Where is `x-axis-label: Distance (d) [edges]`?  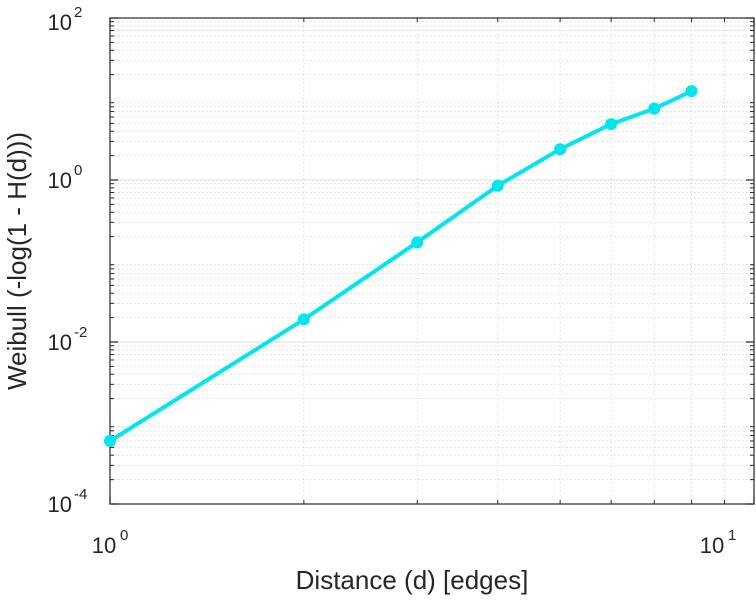 x-axis-label: Distance (d) [edges] is located at coordinates (412, 580).